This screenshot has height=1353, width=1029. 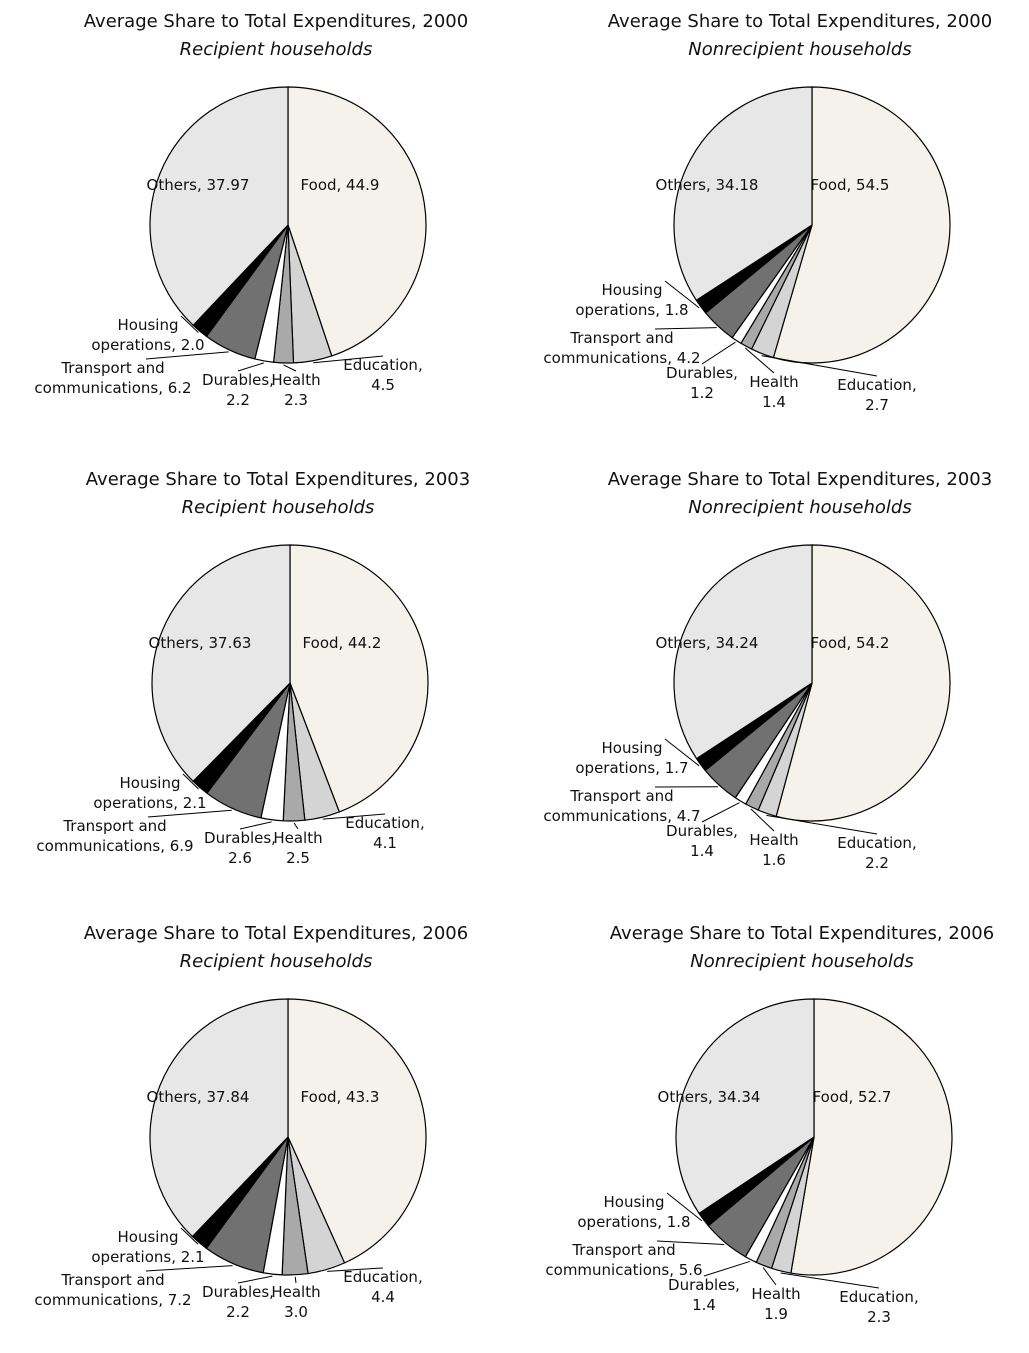 I want to click on slice-label: Food, 44.2, so click(x=342, y=643).